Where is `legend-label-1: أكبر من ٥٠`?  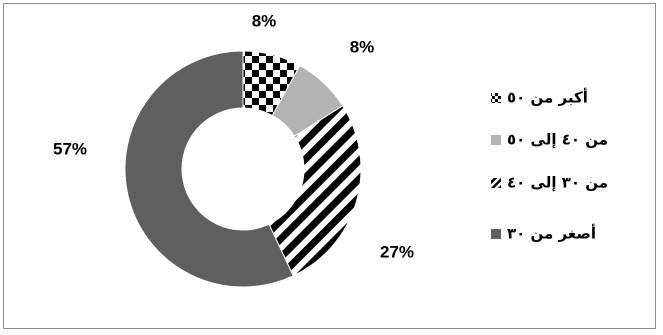 legend-label-1: أكبر من ٥٠ is located at coordinates (547, 97).